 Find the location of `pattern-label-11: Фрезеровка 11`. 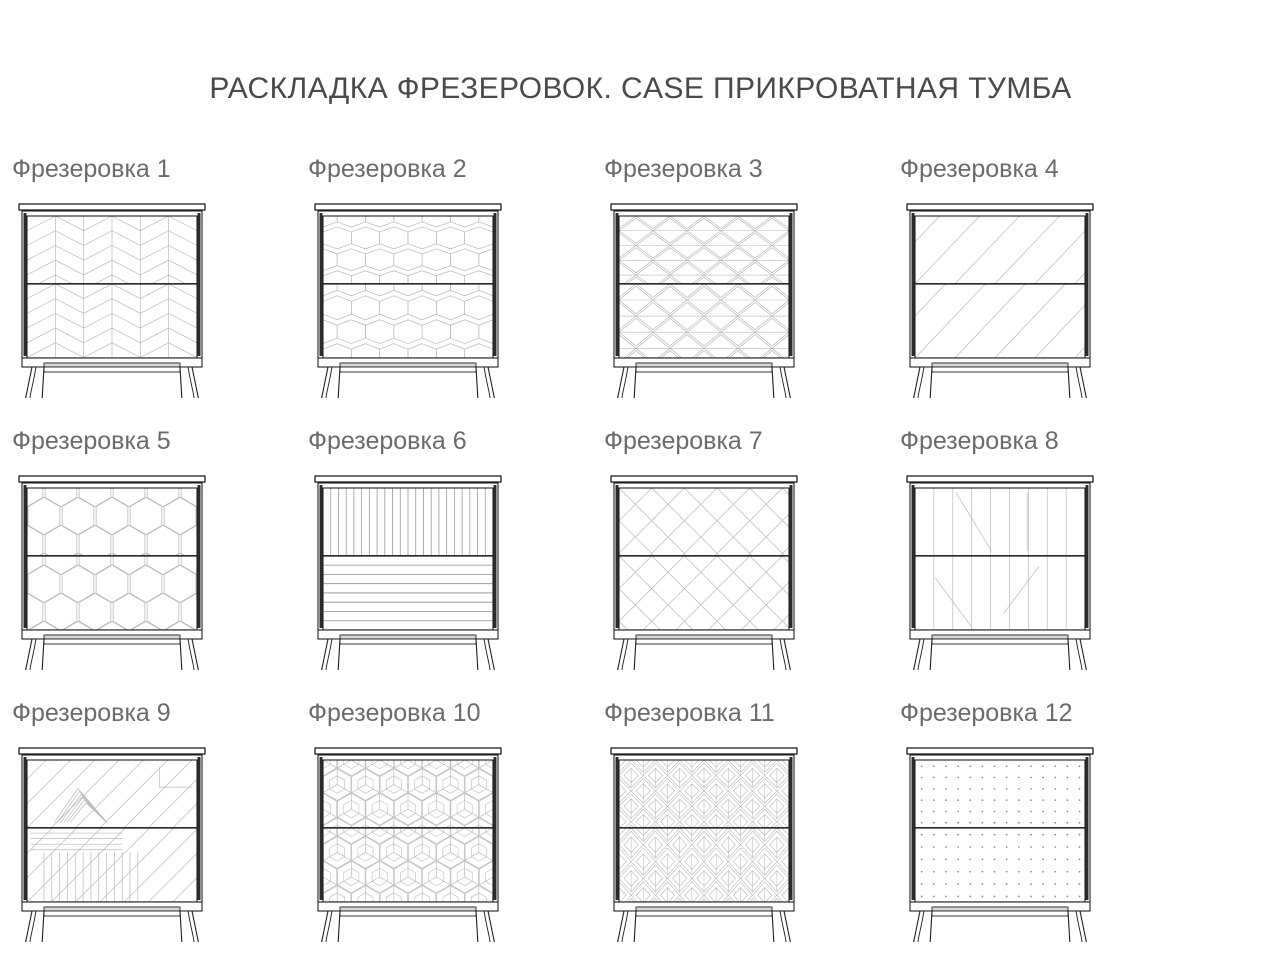

pattern-label-11: Фрезеровка 11 is located at coordinates (689, 713).